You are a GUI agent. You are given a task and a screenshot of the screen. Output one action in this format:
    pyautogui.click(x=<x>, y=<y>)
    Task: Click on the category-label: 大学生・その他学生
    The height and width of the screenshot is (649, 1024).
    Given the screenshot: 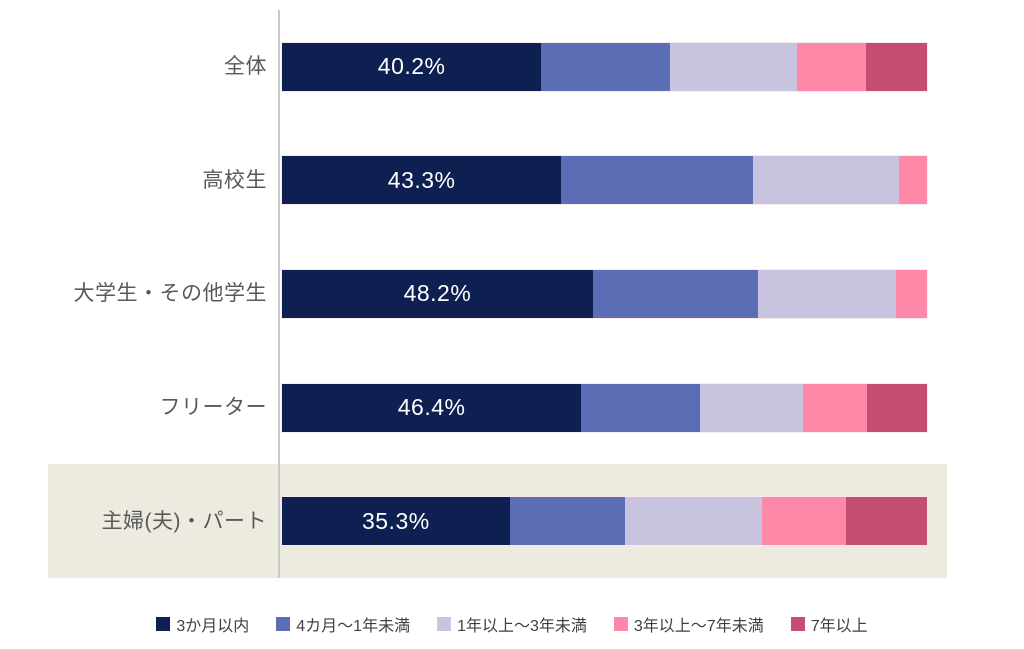 What is the action you would take?
    pyautogui.click(x=170, y=294)
    